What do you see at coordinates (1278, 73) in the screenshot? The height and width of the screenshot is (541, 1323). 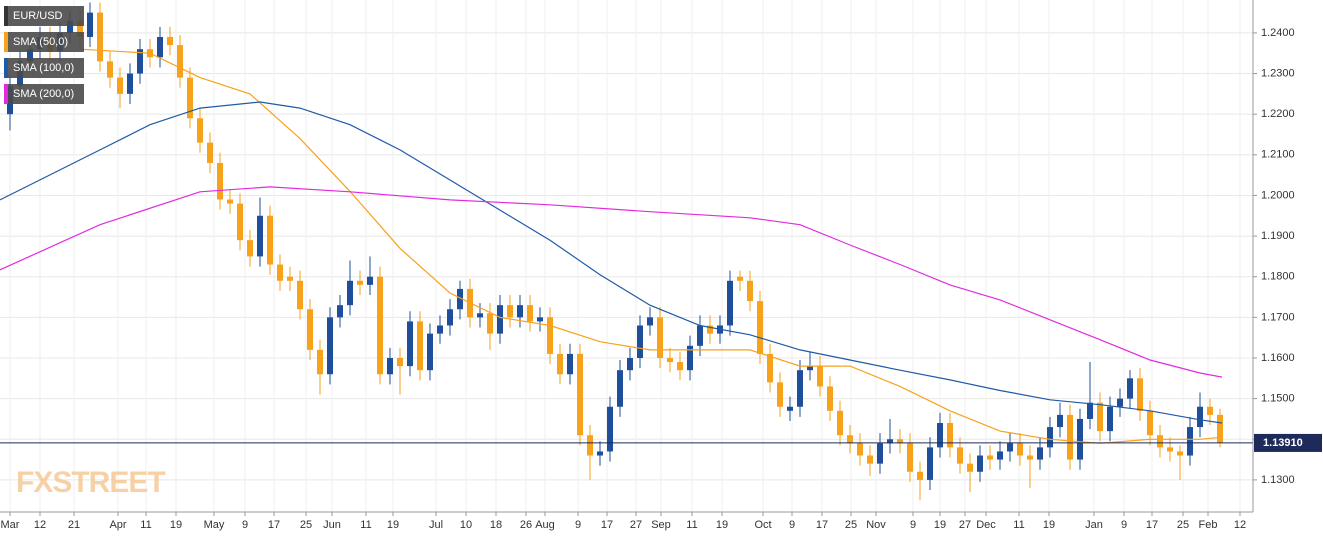 I see `y-tick-label: 1.2300` at bounding box center [1278, 73].